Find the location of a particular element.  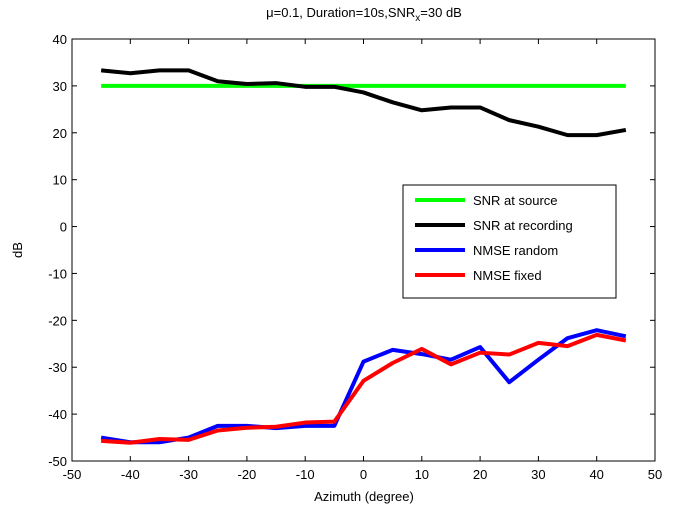

x-tick-label: 40 is located at coordinates (596, 474).